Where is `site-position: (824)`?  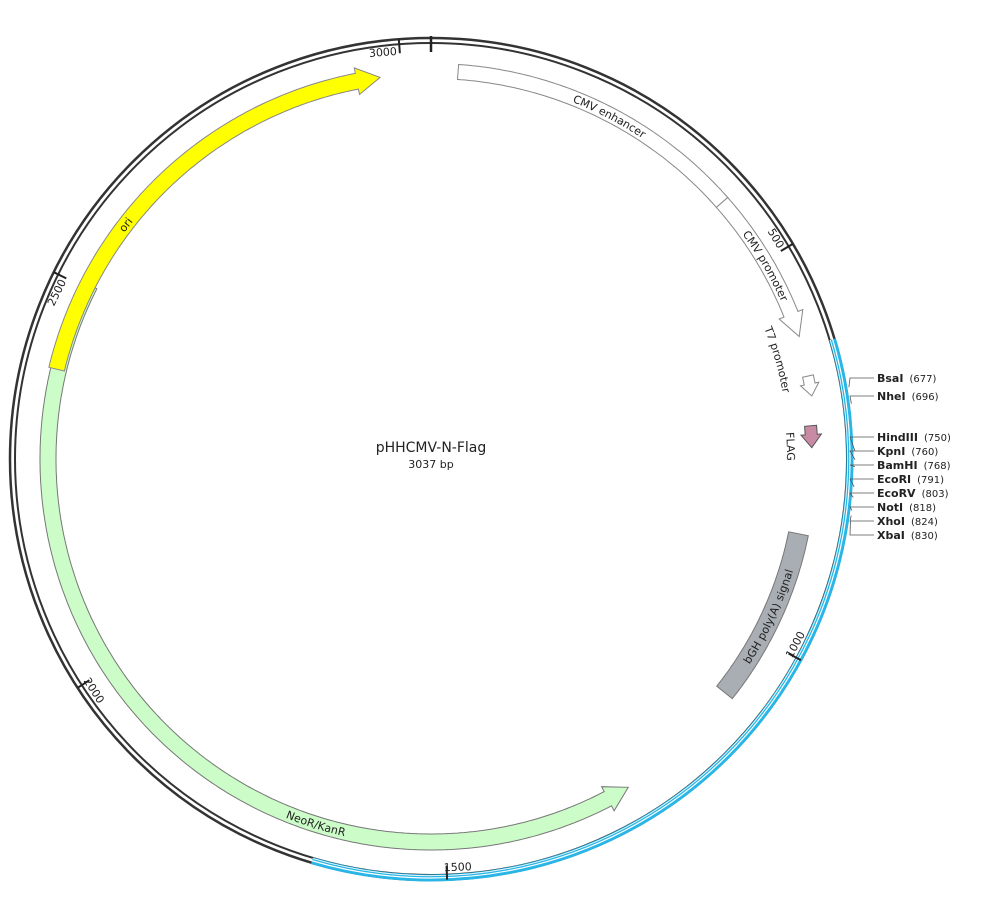
site-position: (824) is located at coordinates (924, 522).